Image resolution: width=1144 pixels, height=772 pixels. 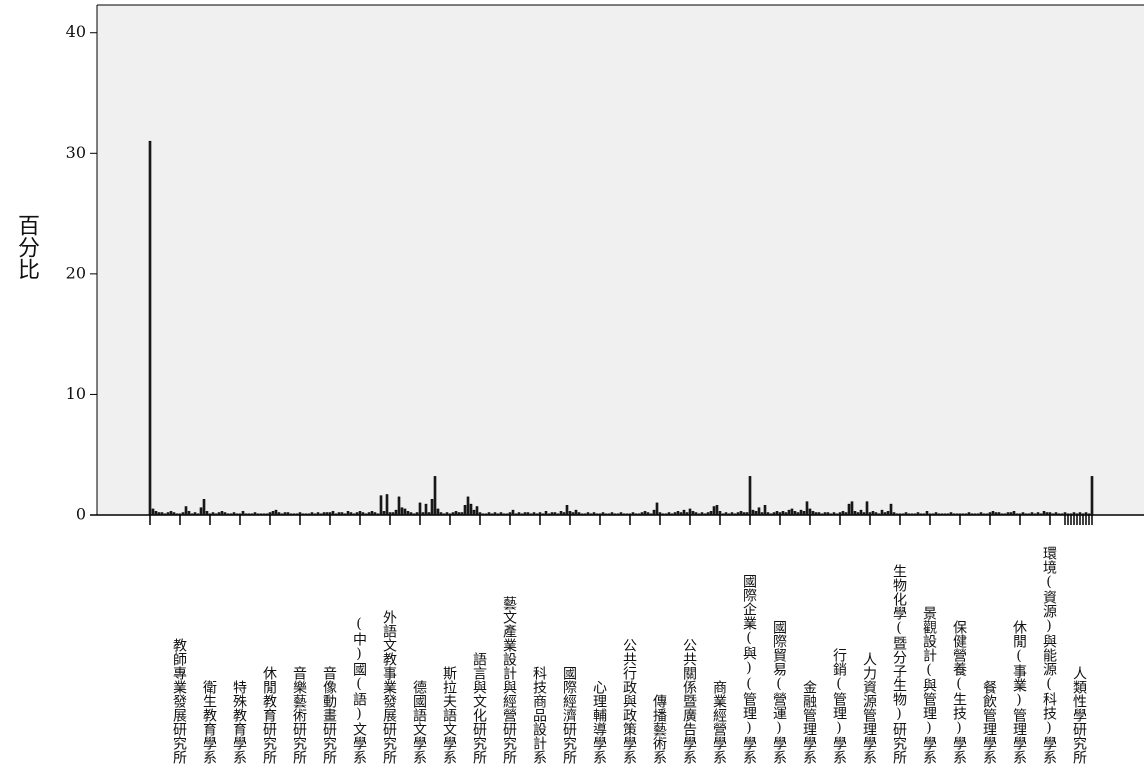 What do you see at coordinates (809, 722) in the screenshot?
I see `x-tick-label: 金融管理學系` at bounding box center [809, 722].